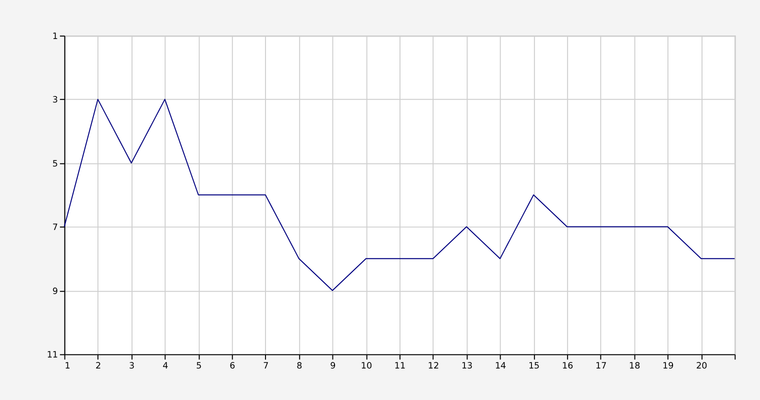 This screenshot has width=760, height=400. Describe the element at coordinates (467, 366) in the screenshot. I see `x-tick-label: 13` at that location.